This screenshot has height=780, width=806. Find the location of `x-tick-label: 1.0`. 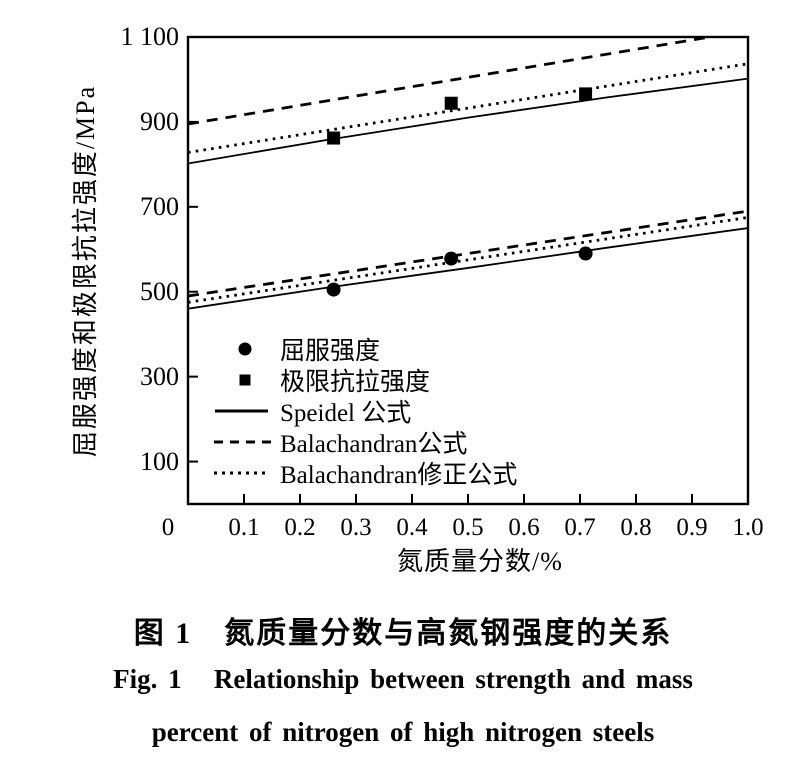

x-tick-label: 1.0 is located at coordinates (748, 527).